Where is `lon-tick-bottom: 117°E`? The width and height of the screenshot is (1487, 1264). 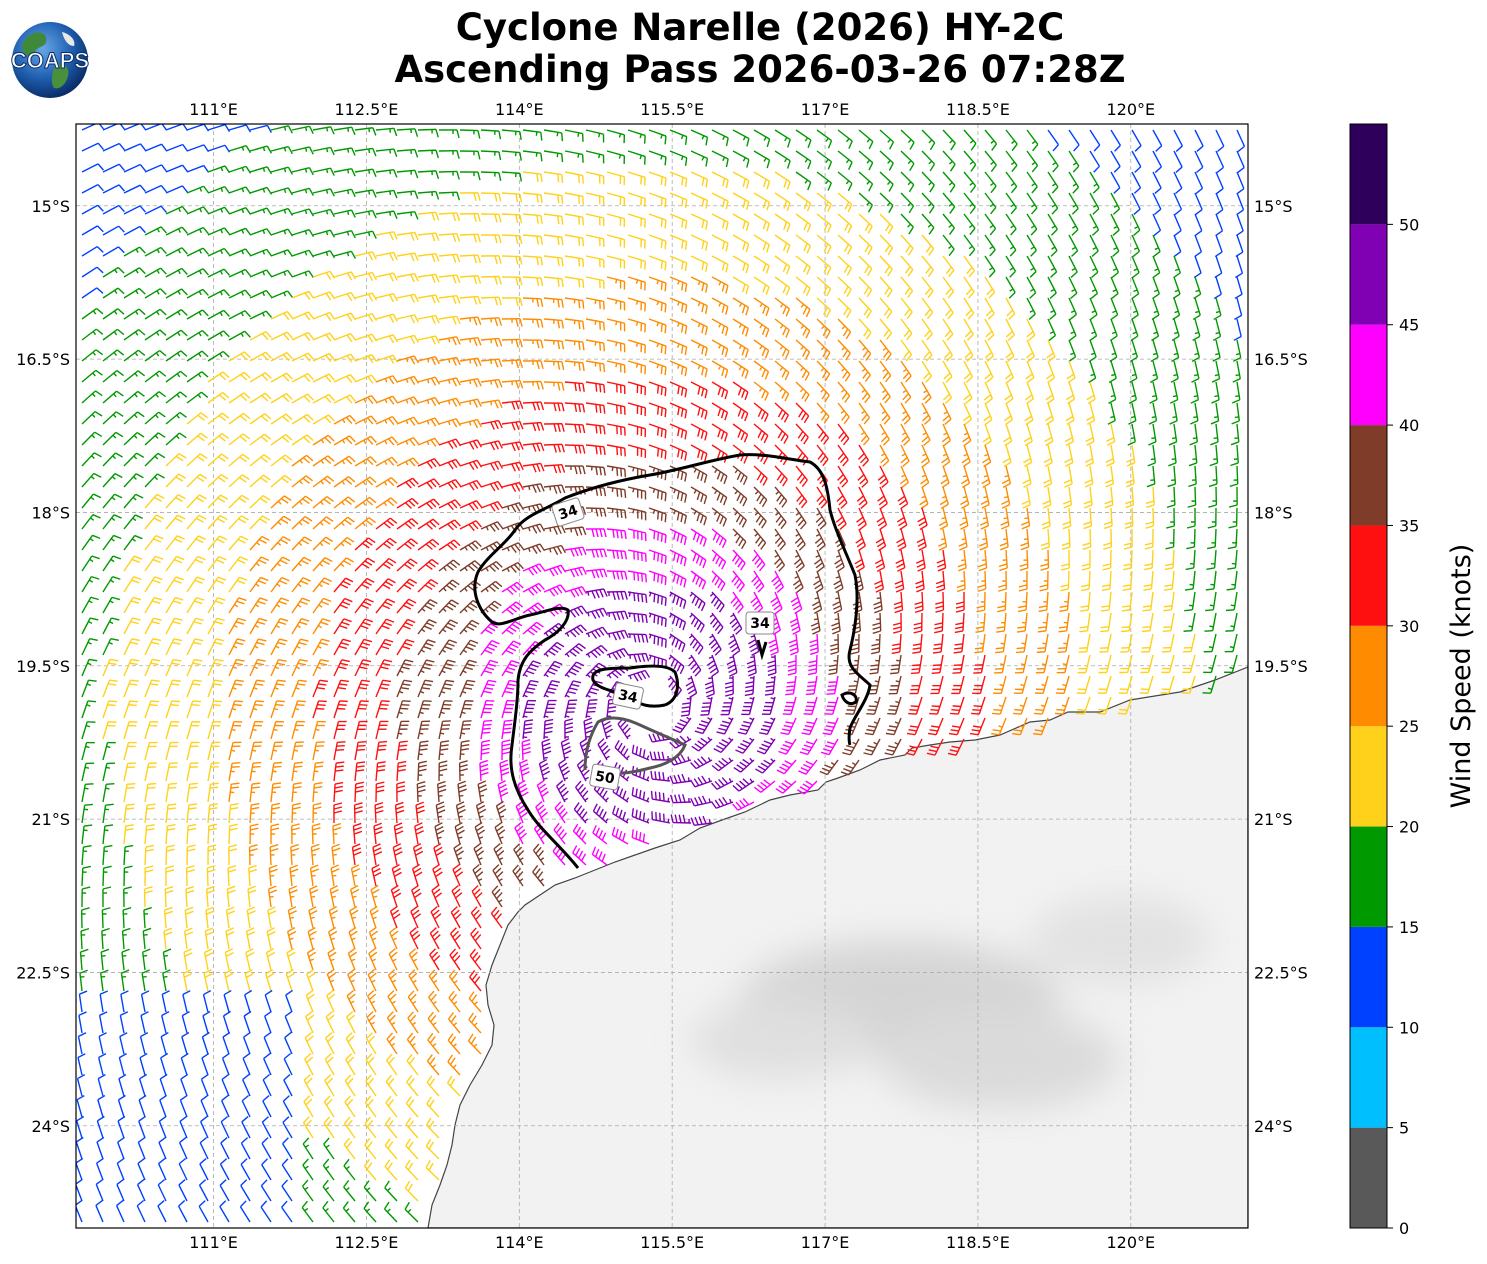 lon-tick-bottom: 117°E is located at coordinates (825, 1242).